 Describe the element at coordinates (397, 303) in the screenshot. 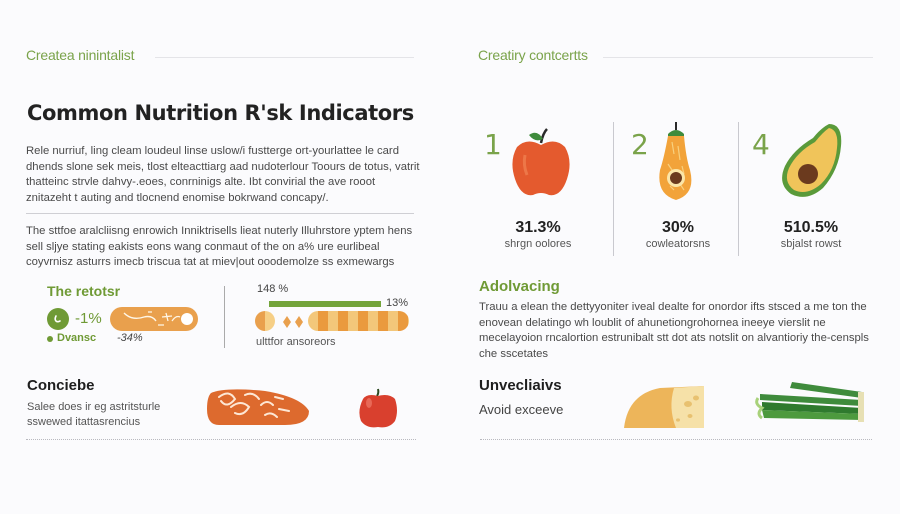

I see `green-bar-value: 13%` at that location.